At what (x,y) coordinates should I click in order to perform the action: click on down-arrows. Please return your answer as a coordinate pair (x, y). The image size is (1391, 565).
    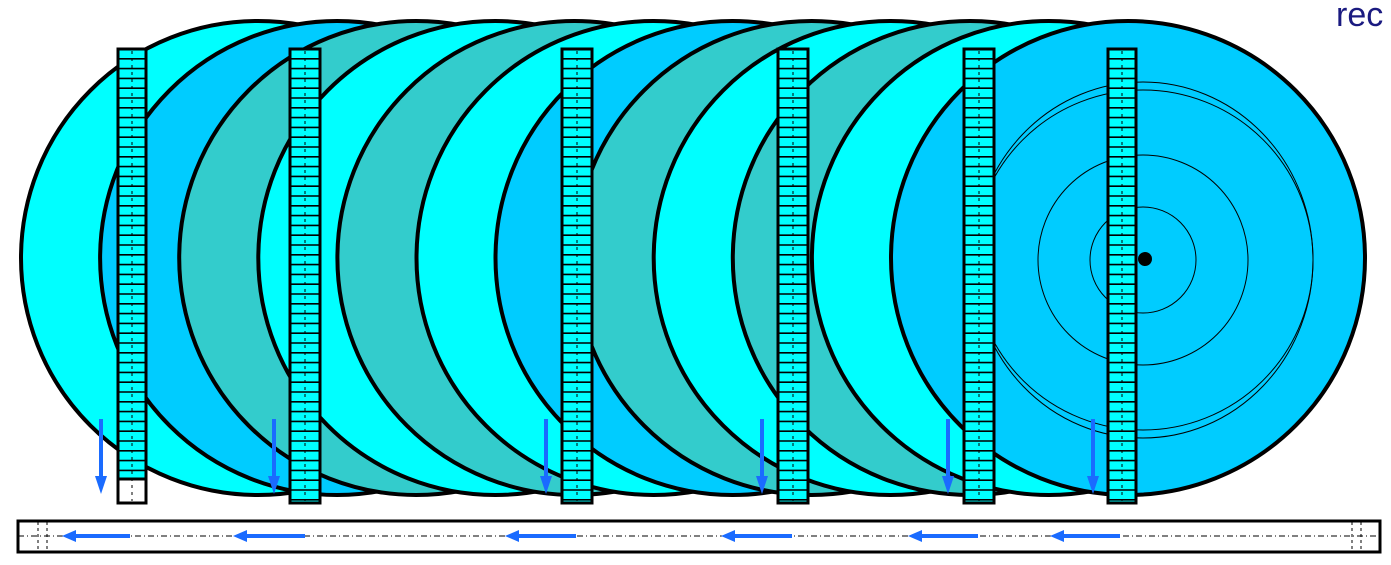
    Looking at the image, I should click on (597, 456).